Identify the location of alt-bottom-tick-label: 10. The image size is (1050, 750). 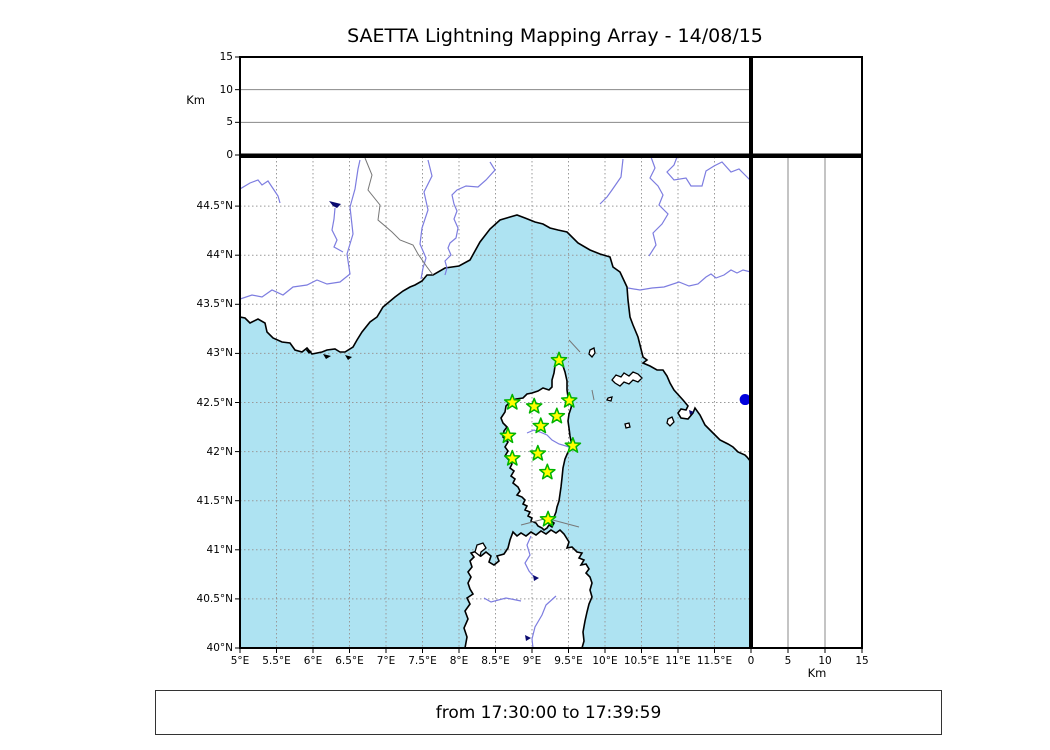
(825, 661).